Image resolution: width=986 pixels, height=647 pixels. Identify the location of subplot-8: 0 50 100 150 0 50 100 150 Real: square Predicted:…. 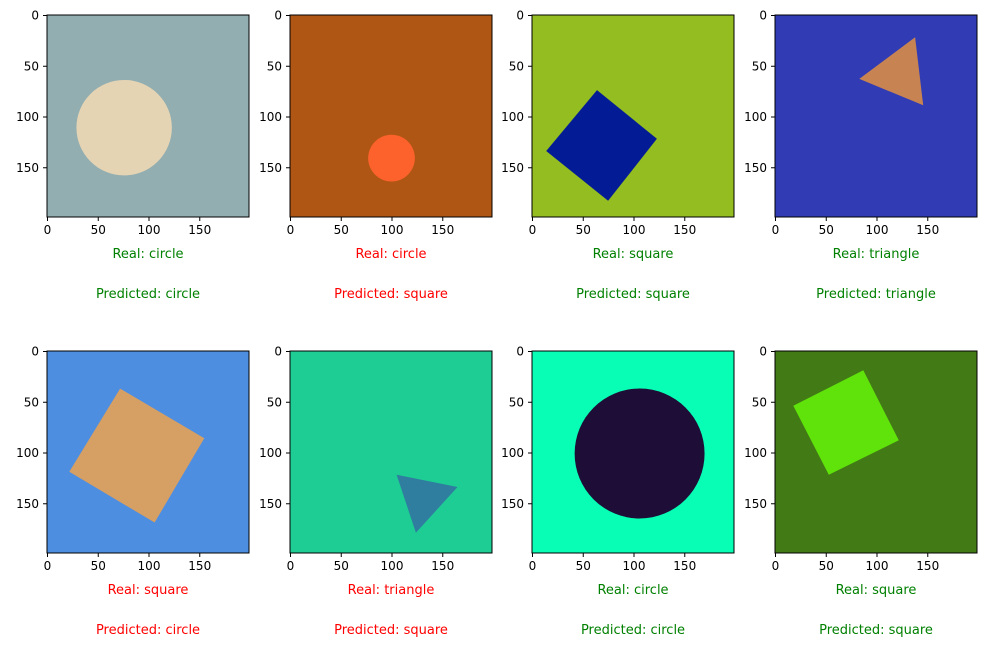
(861, 491).